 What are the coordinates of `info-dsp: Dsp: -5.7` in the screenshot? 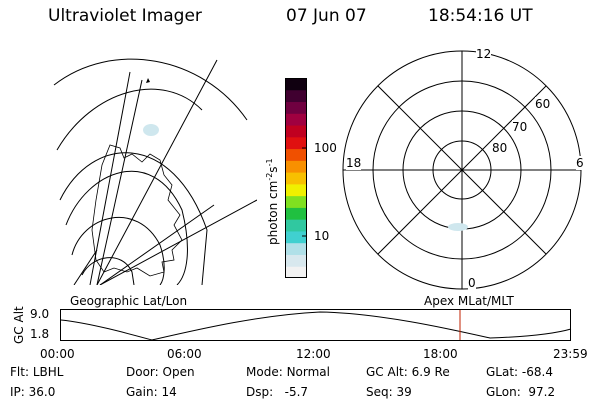 It's located at (277, 392).